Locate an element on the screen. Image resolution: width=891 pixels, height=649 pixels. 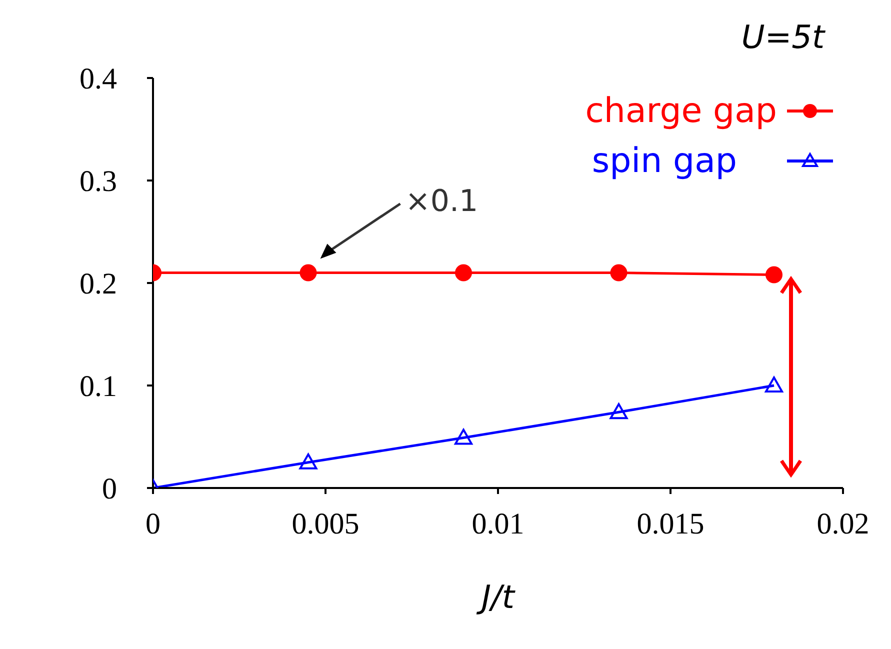
y-tick-label: 0 is located at coordinates (109, 489).